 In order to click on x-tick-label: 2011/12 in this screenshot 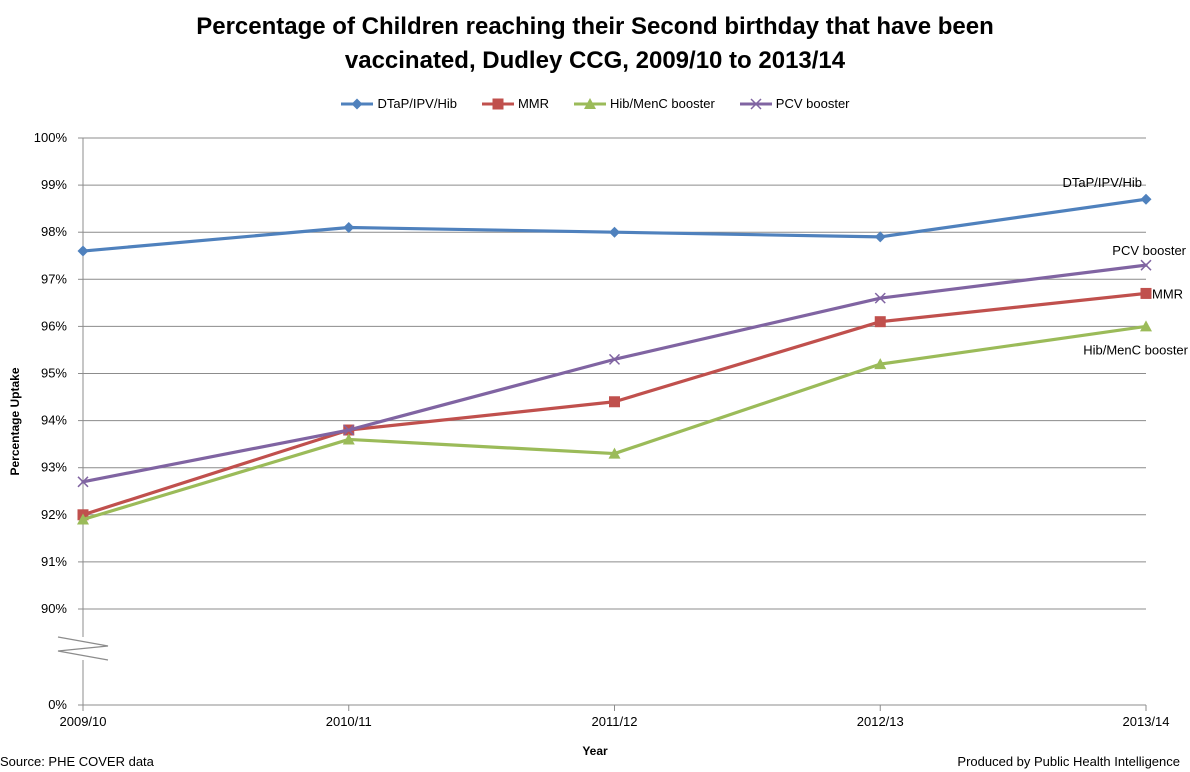, I will do `click(614, 721)`.